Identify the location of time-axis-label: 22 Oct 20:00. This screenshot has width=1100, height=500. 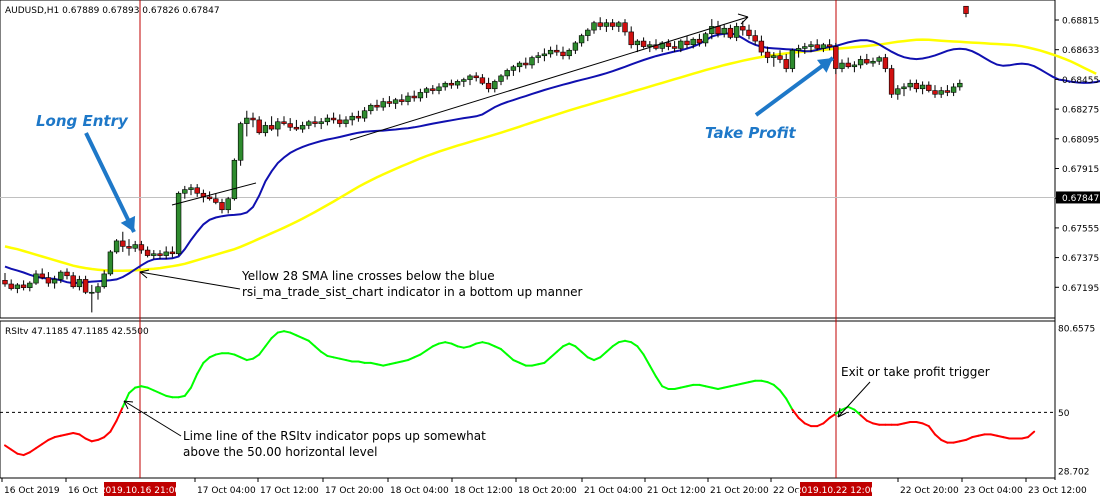
(929, 491).